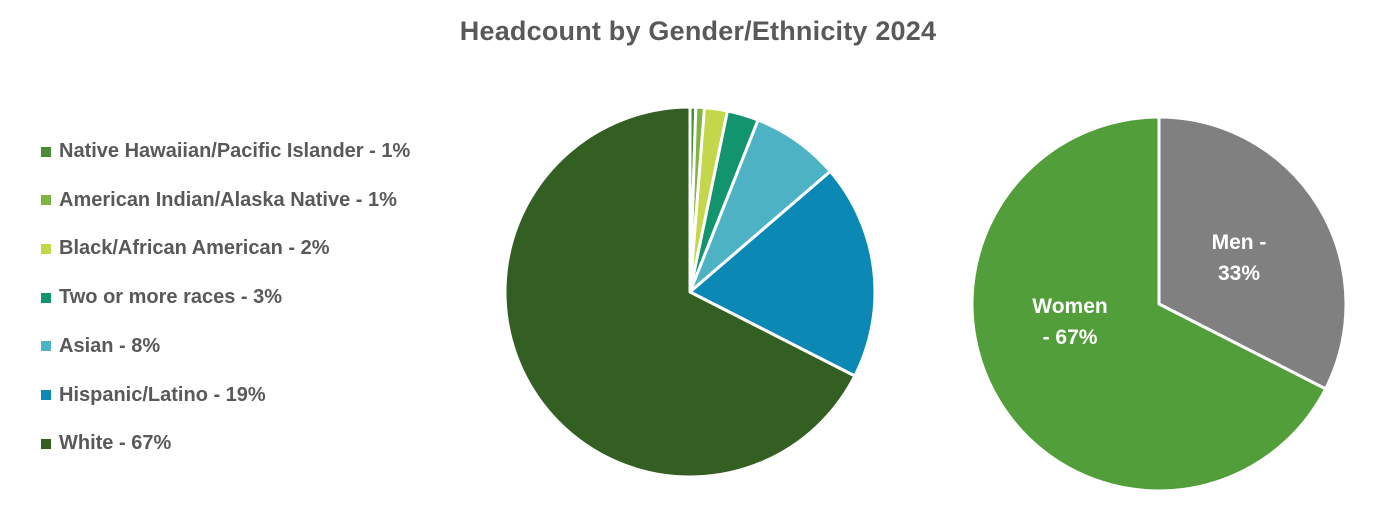 The image size is (1390, 522). Describe the element at coordinates (110, 345) in the screenshot. I see `legend-label: Asian - 8%` at that location.